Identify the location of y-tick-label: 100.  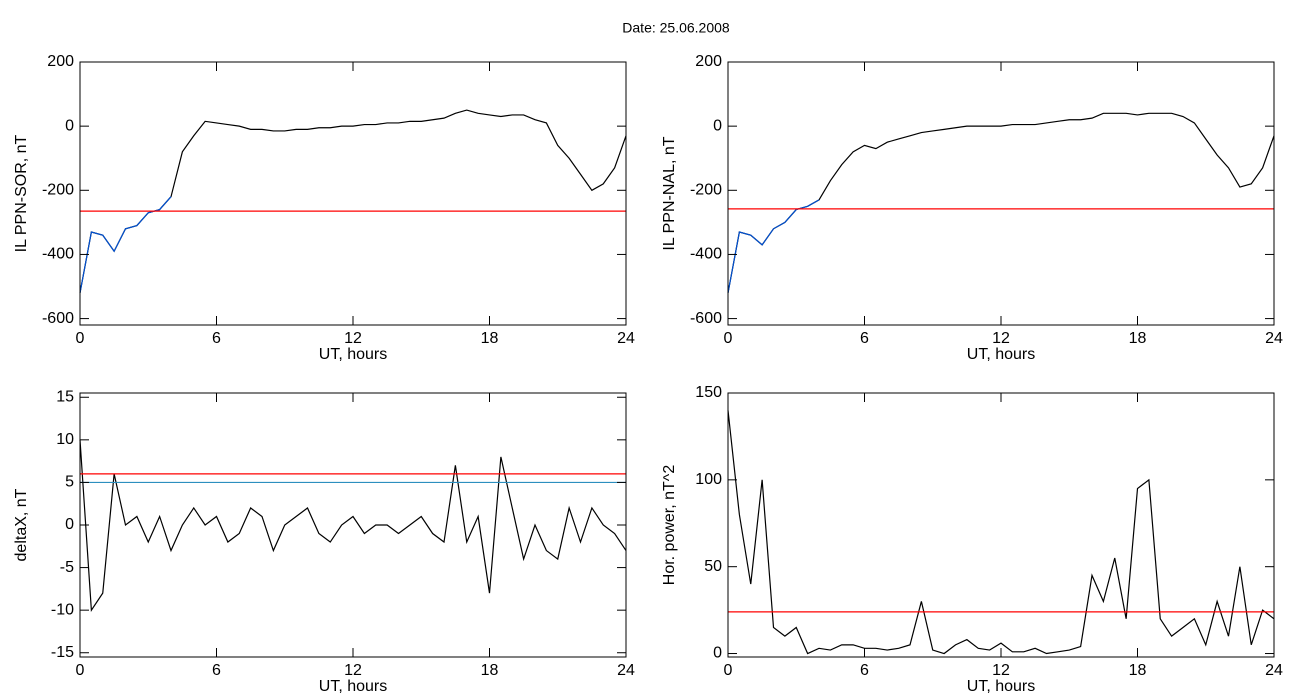
(708, 479).